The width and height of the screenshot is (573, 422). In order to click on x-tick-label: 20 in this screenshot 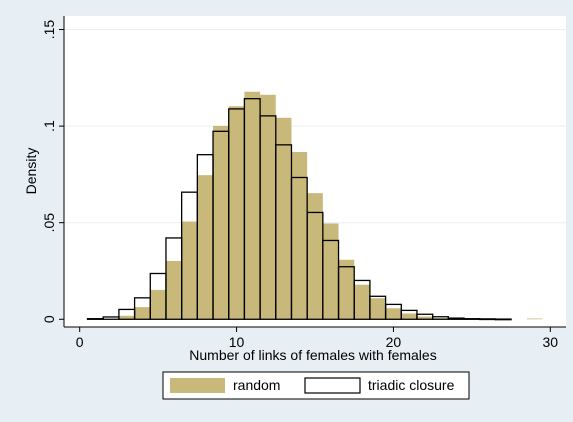, I will do `click(394, 342)`.